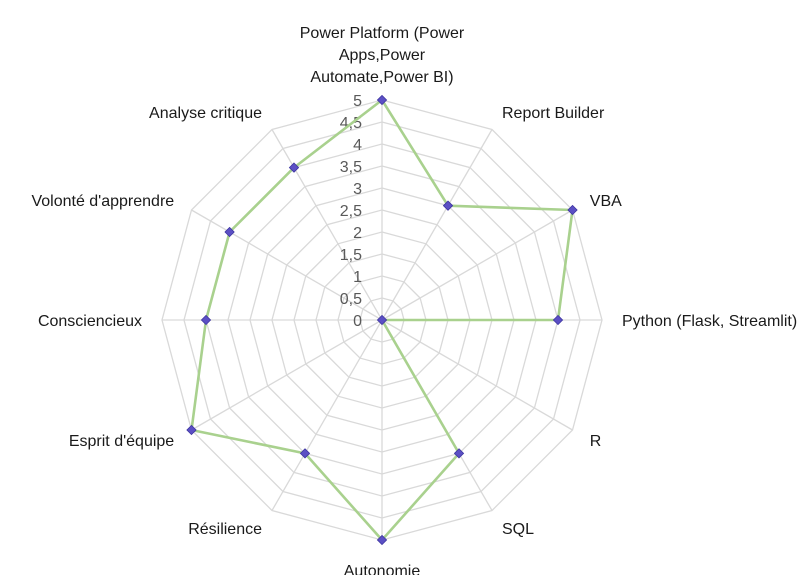 The width and height of the screenshot is (805, 575). I want to click on tick-label: 1, so click(357, 277).